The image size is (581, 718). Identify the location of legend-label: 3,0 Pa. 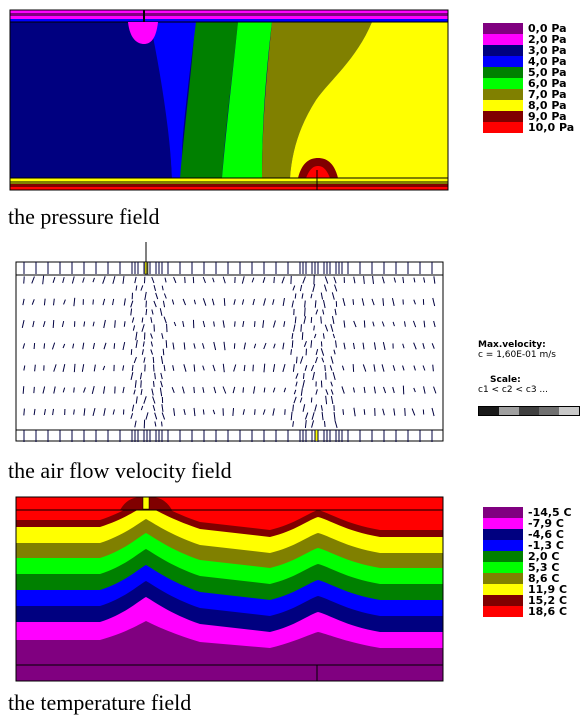
(547, 50).